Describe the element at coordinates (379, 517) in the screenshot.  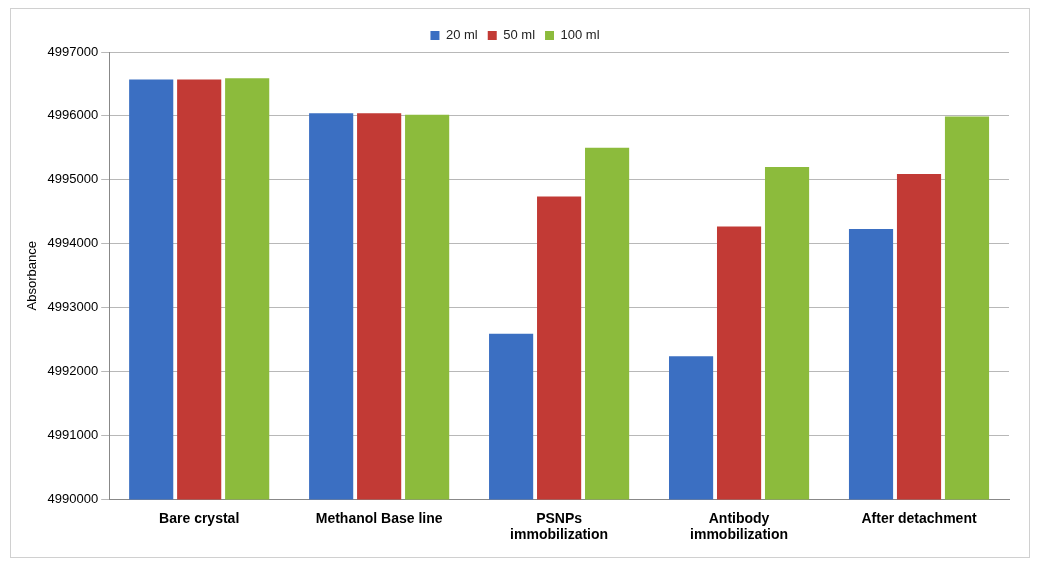
I see `x-tick-label: Methanol Base line` at that location.